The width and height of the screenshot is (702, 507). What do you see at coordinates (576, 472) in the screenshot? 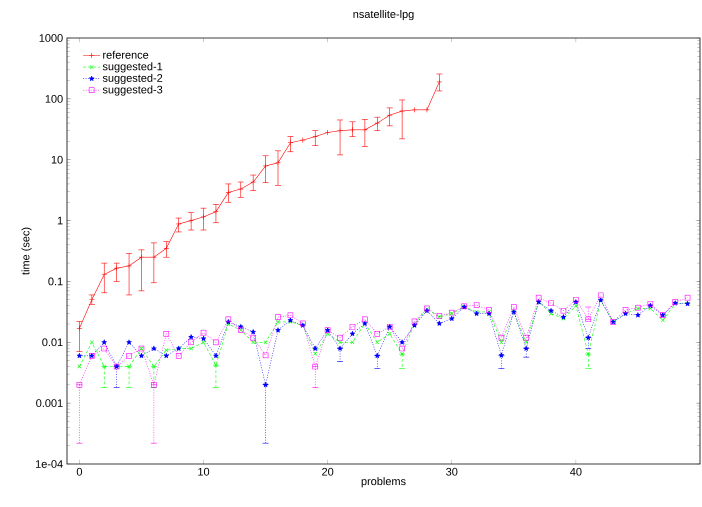
I see `x-tick-label: 40` at bounding box center [576, 472].